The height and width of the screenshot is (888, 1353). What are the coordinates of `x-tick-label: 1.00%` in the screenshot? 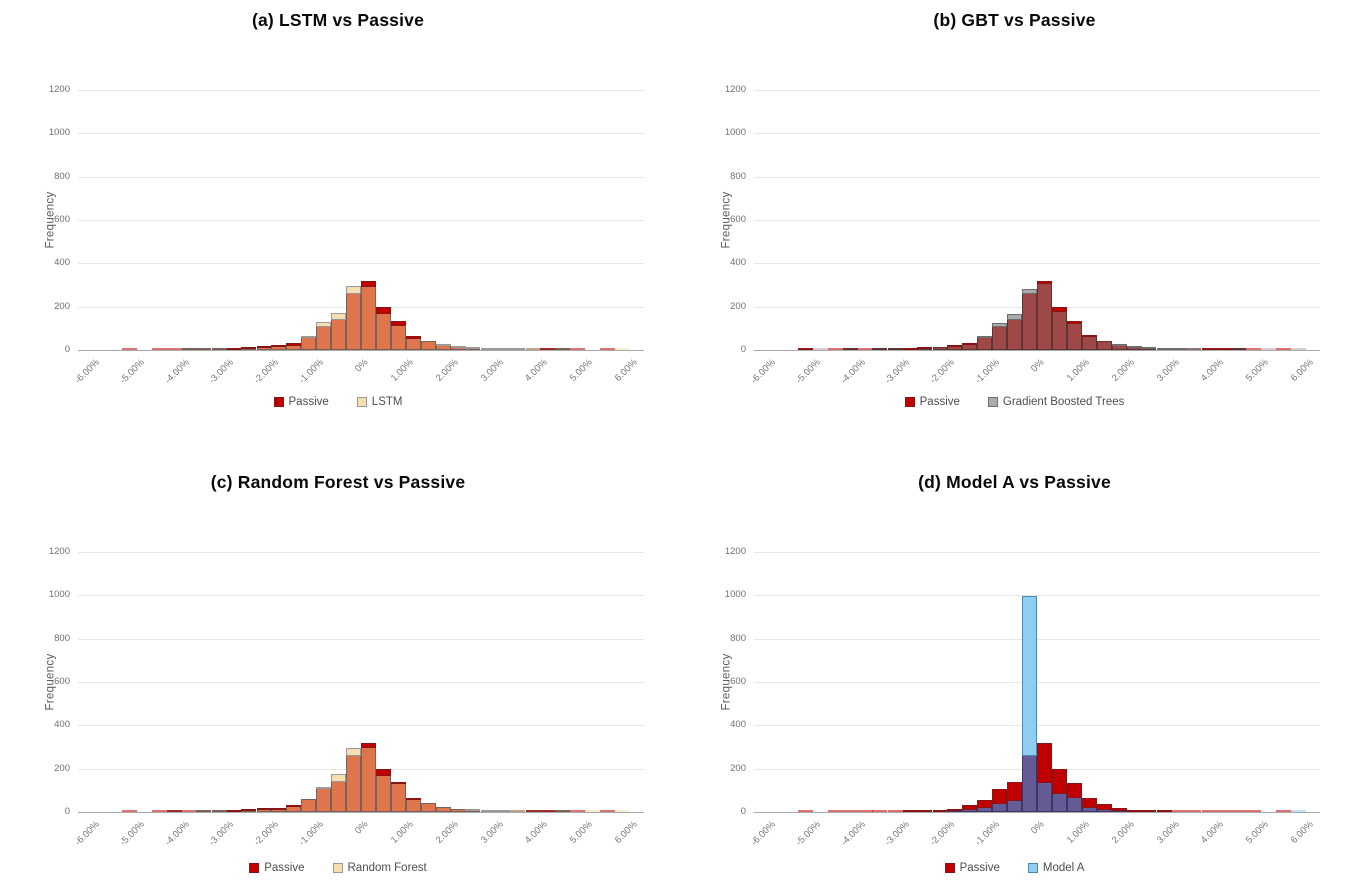 It's located at (1078, 832).